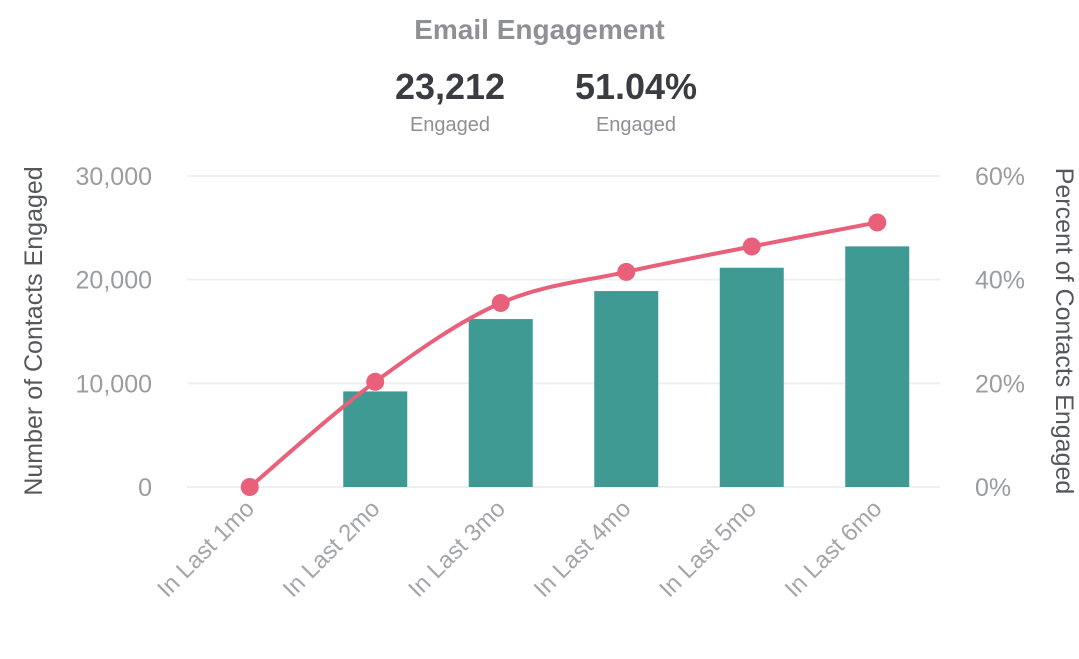  Describe the element at coordinates (457, 549) in the screenshot. I see `x-tick-label: In Last 3mo` at that location.